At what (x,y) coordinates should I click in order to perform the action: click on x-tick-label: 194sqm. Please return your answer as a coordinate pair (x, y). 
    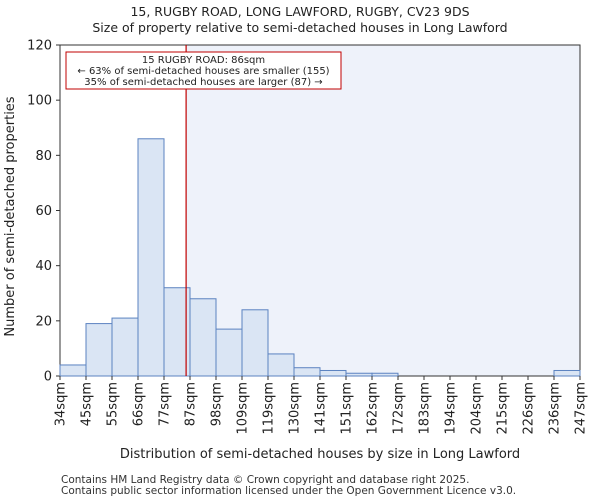
    Looking at the image, I should click on (451, 408).